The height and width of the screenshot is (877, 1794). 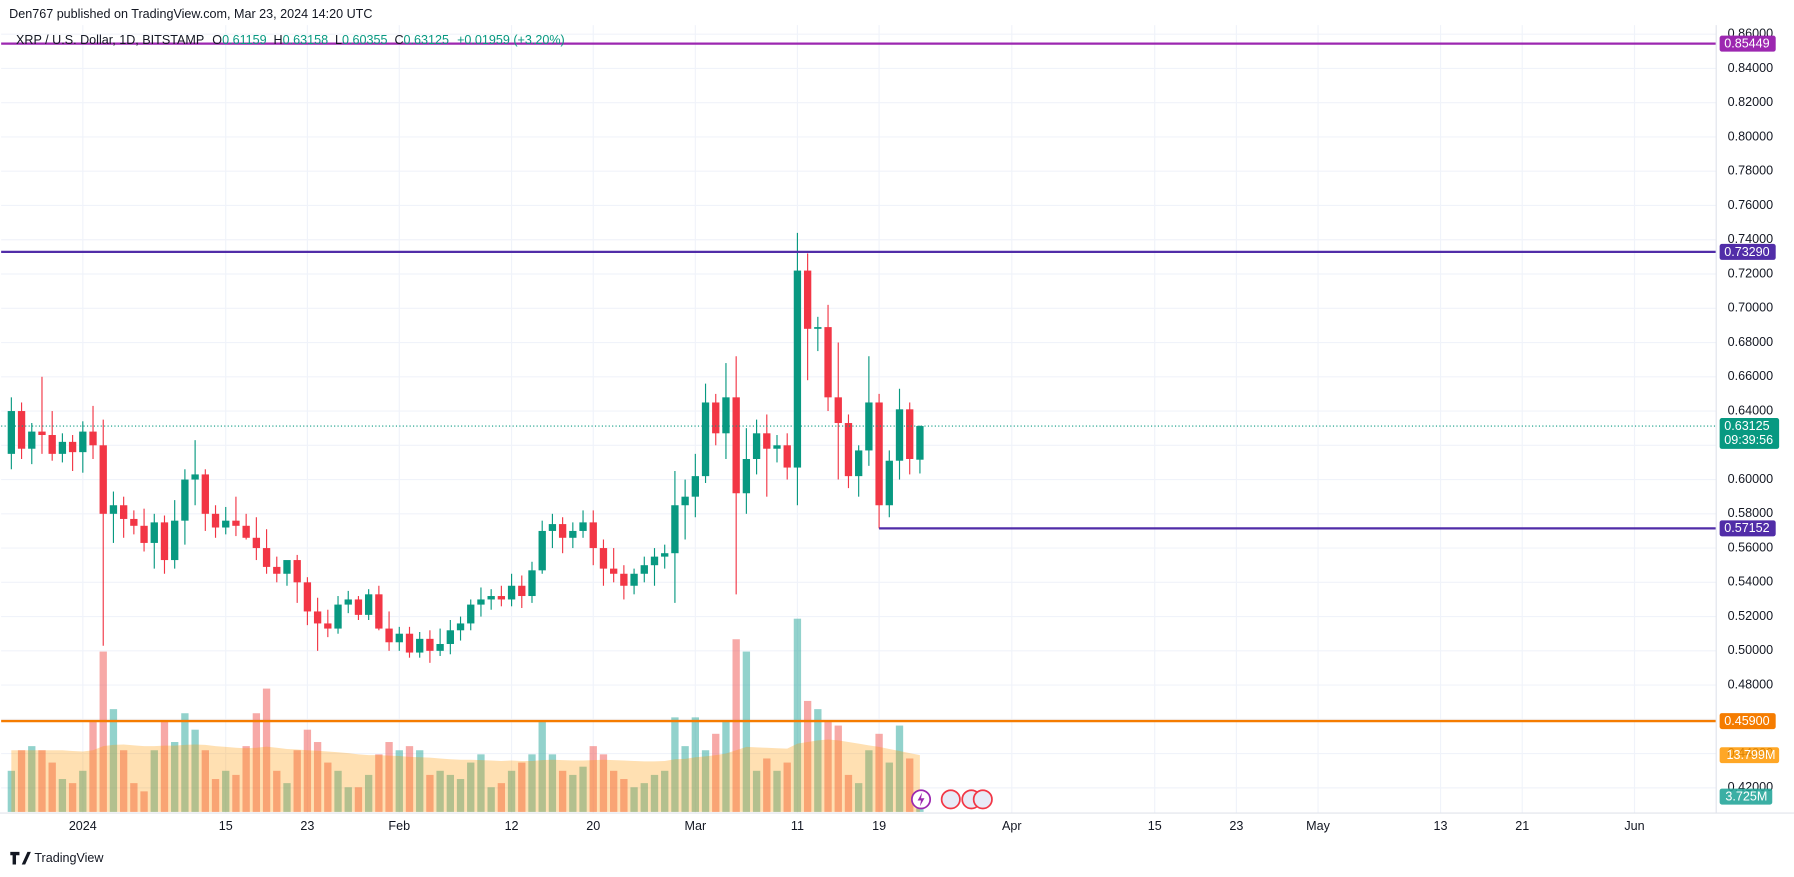 What do you see at coordinates (1750, 582) in the screenshot?
I see `y-tick-label: 0.54000` at bounding box center [1750, 582].